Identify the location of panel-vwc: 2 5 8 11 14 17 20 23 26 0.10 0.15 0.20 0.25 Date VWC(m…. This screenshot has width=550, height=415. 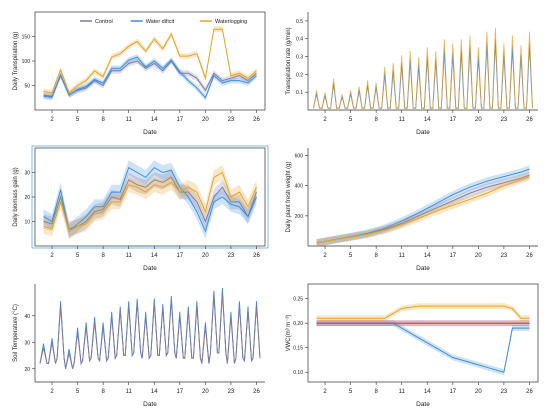
(412, 345).